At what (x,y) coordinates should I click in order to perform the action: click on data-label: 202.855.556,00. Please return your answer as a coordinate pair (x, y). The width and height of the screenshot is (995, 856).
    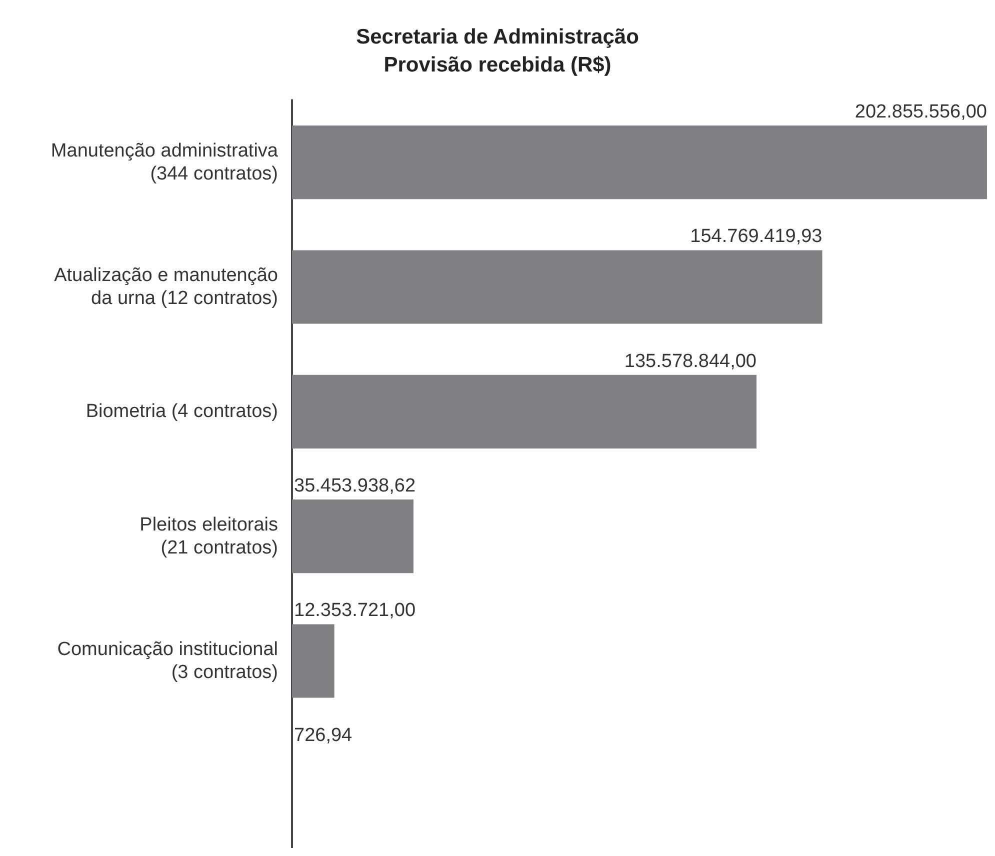
    Looking at the image, I should click on (920, 112).